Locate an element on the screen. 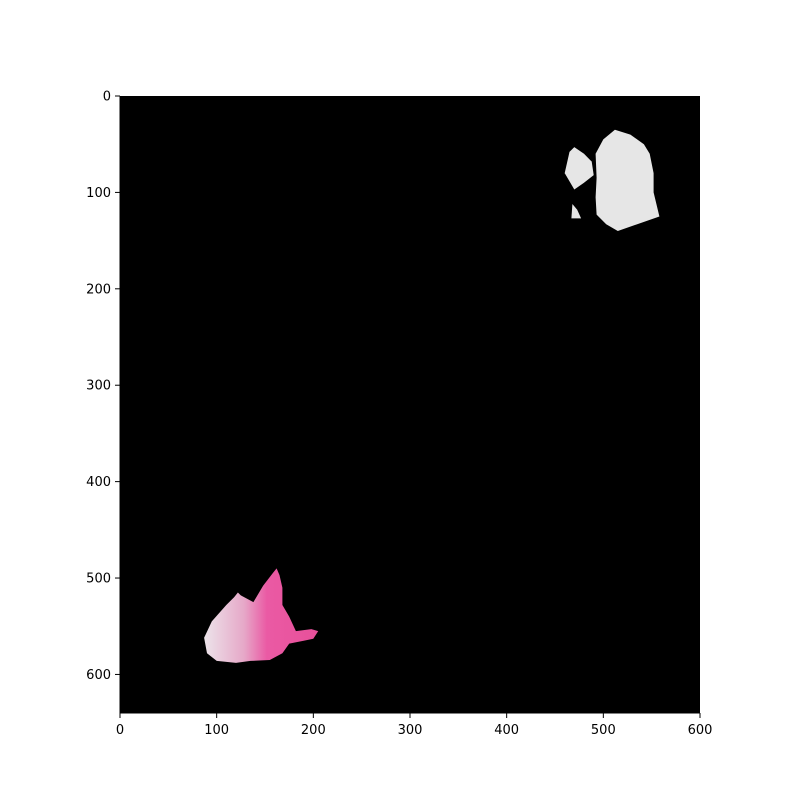 The image size is (800, 800). white-blob-small-left is located at coordinates (579, 168).